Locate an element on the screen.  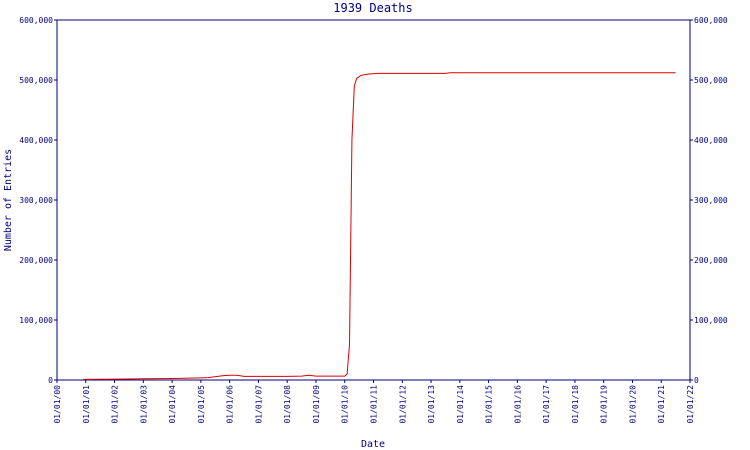
x-tick-label: 01/01/13 is located at coordinates (431, 404).